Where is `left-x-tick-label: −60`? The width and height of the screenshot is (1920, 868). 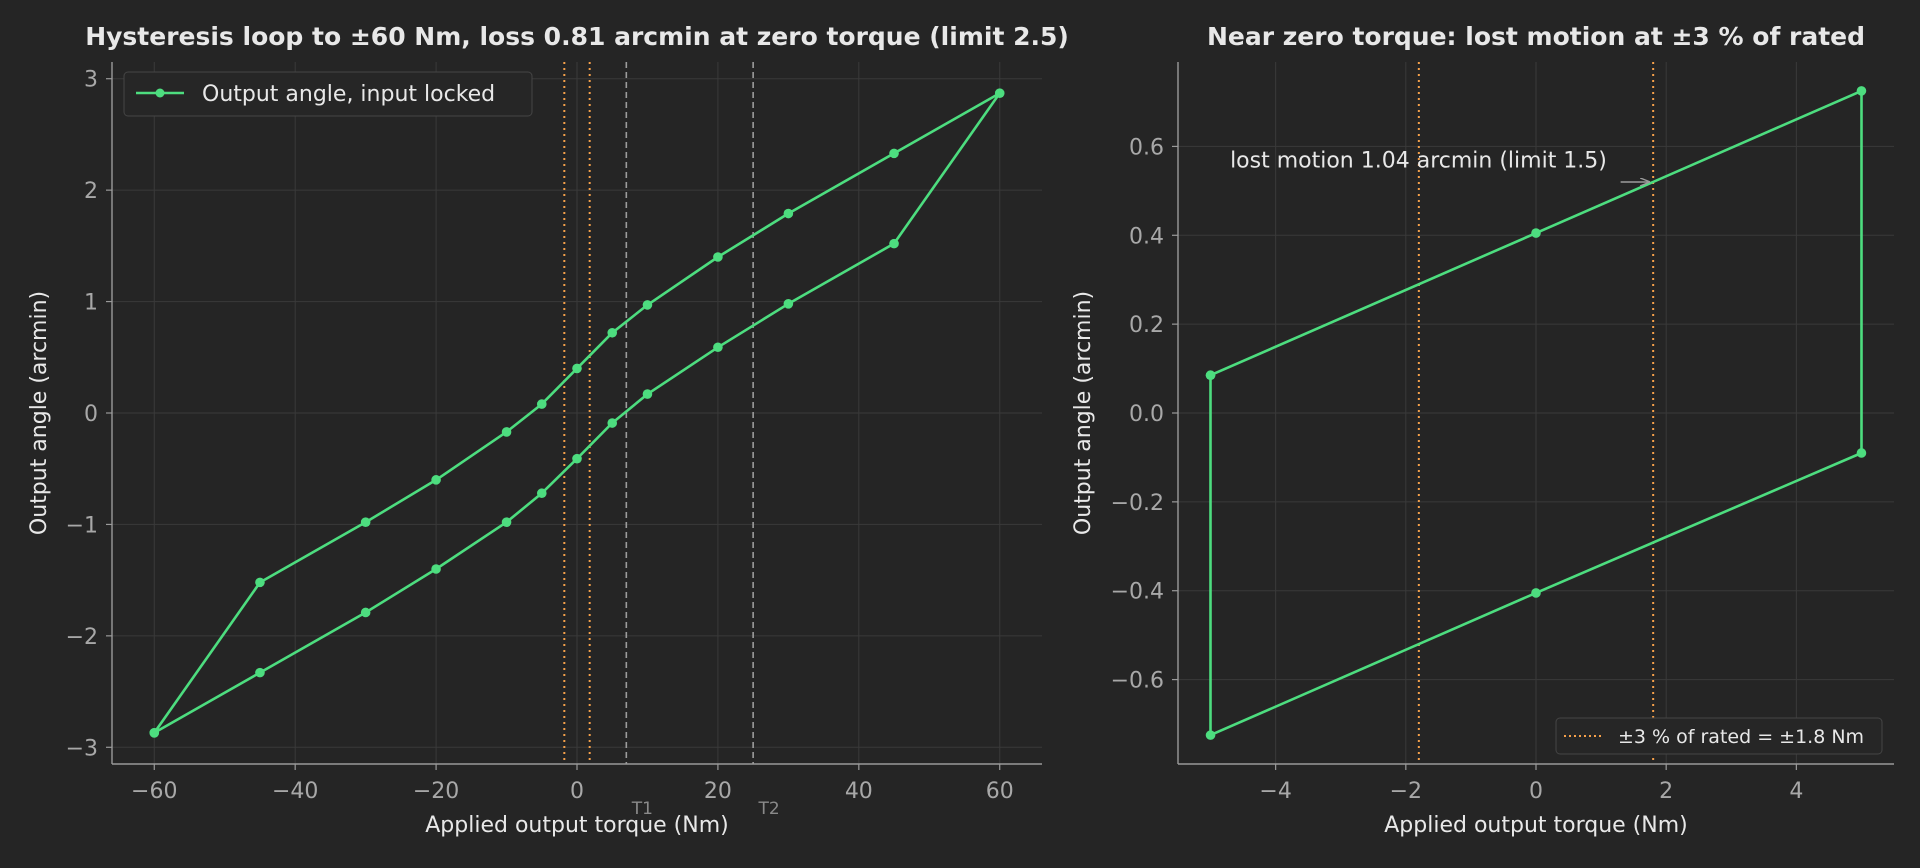 left-x-tick-label: −60 is located at coordinates (154, 791).